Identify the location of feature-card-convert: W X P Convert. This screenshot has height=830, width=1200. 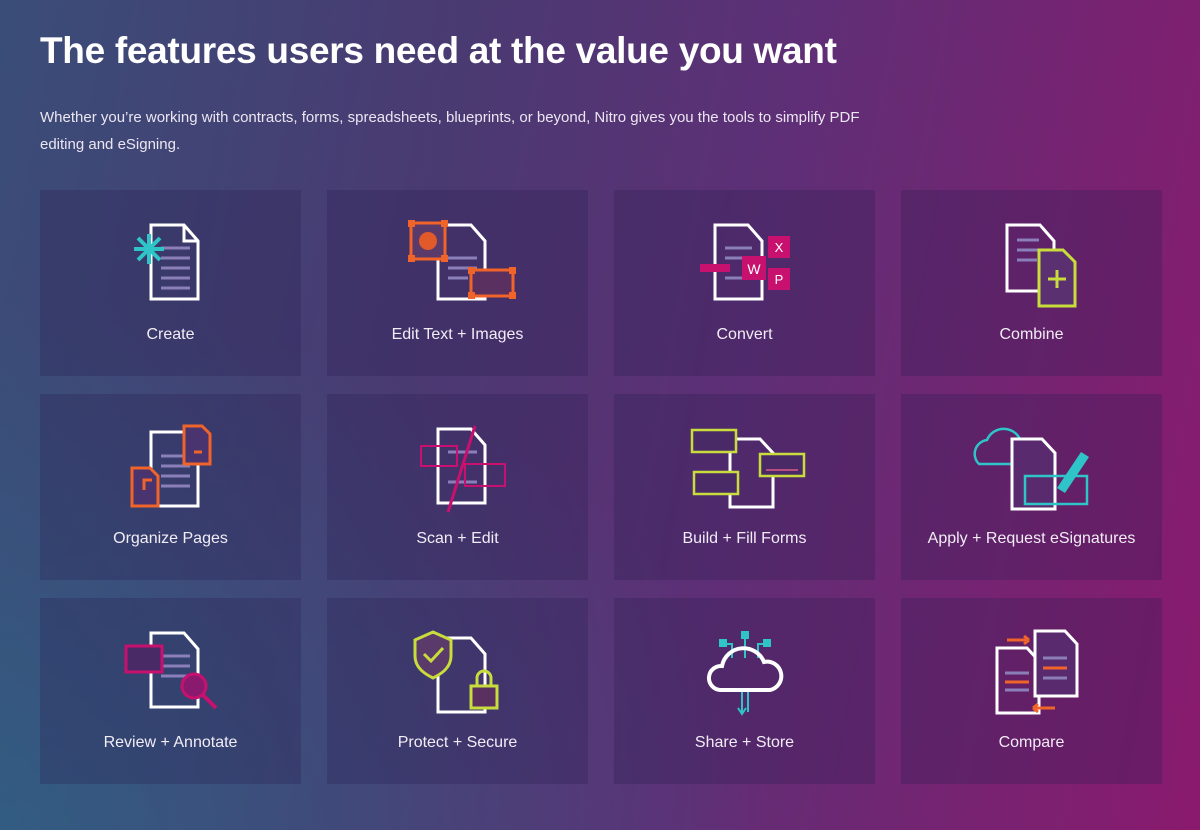
(744, 283).